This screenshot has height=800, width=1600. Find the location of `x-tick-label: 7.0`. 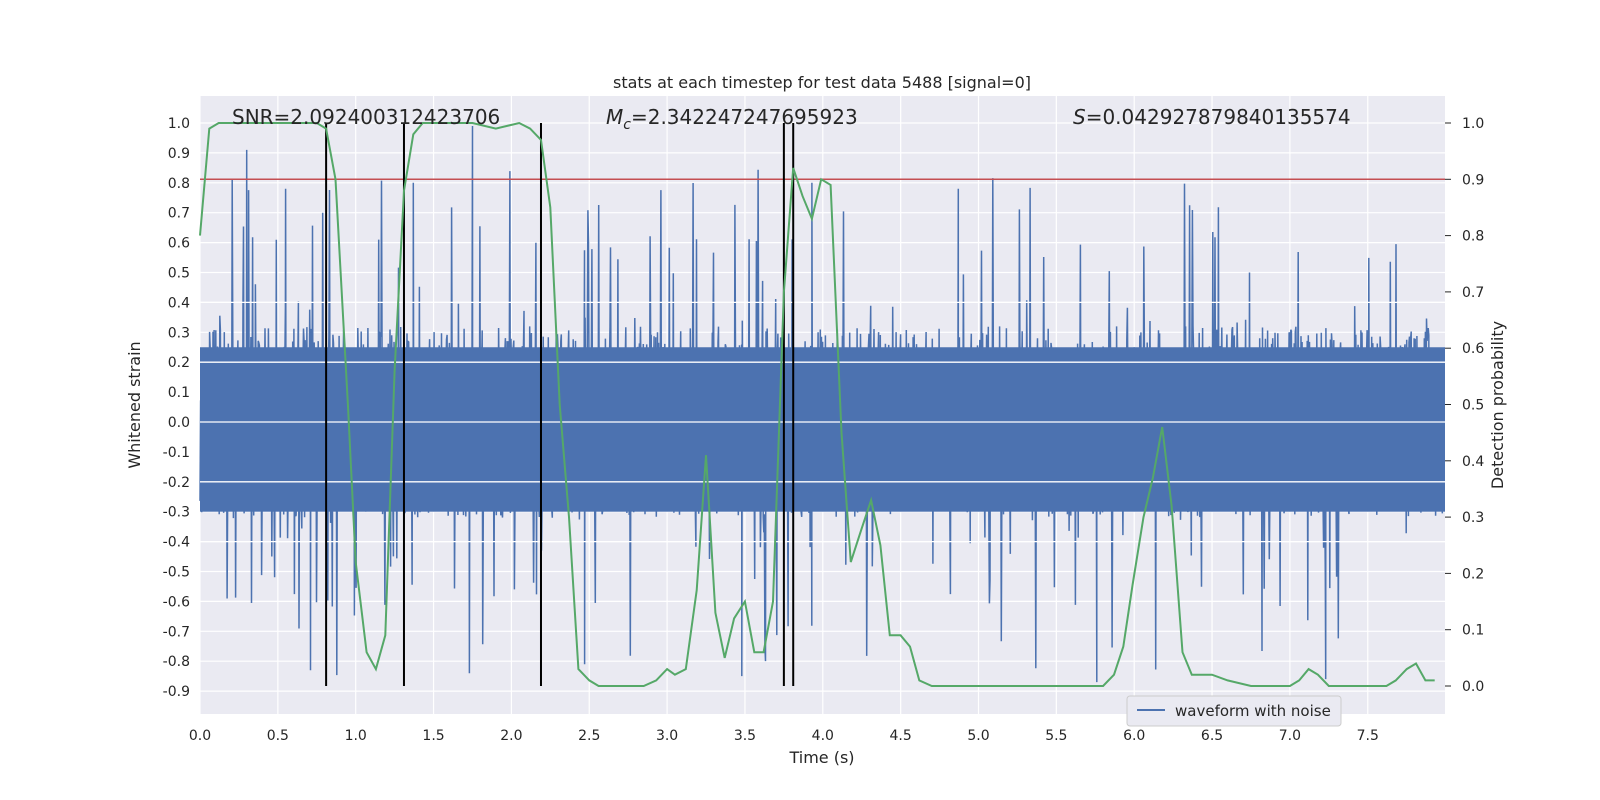

x-tick-label: 7.0 is located at coordinates (1290, 736).